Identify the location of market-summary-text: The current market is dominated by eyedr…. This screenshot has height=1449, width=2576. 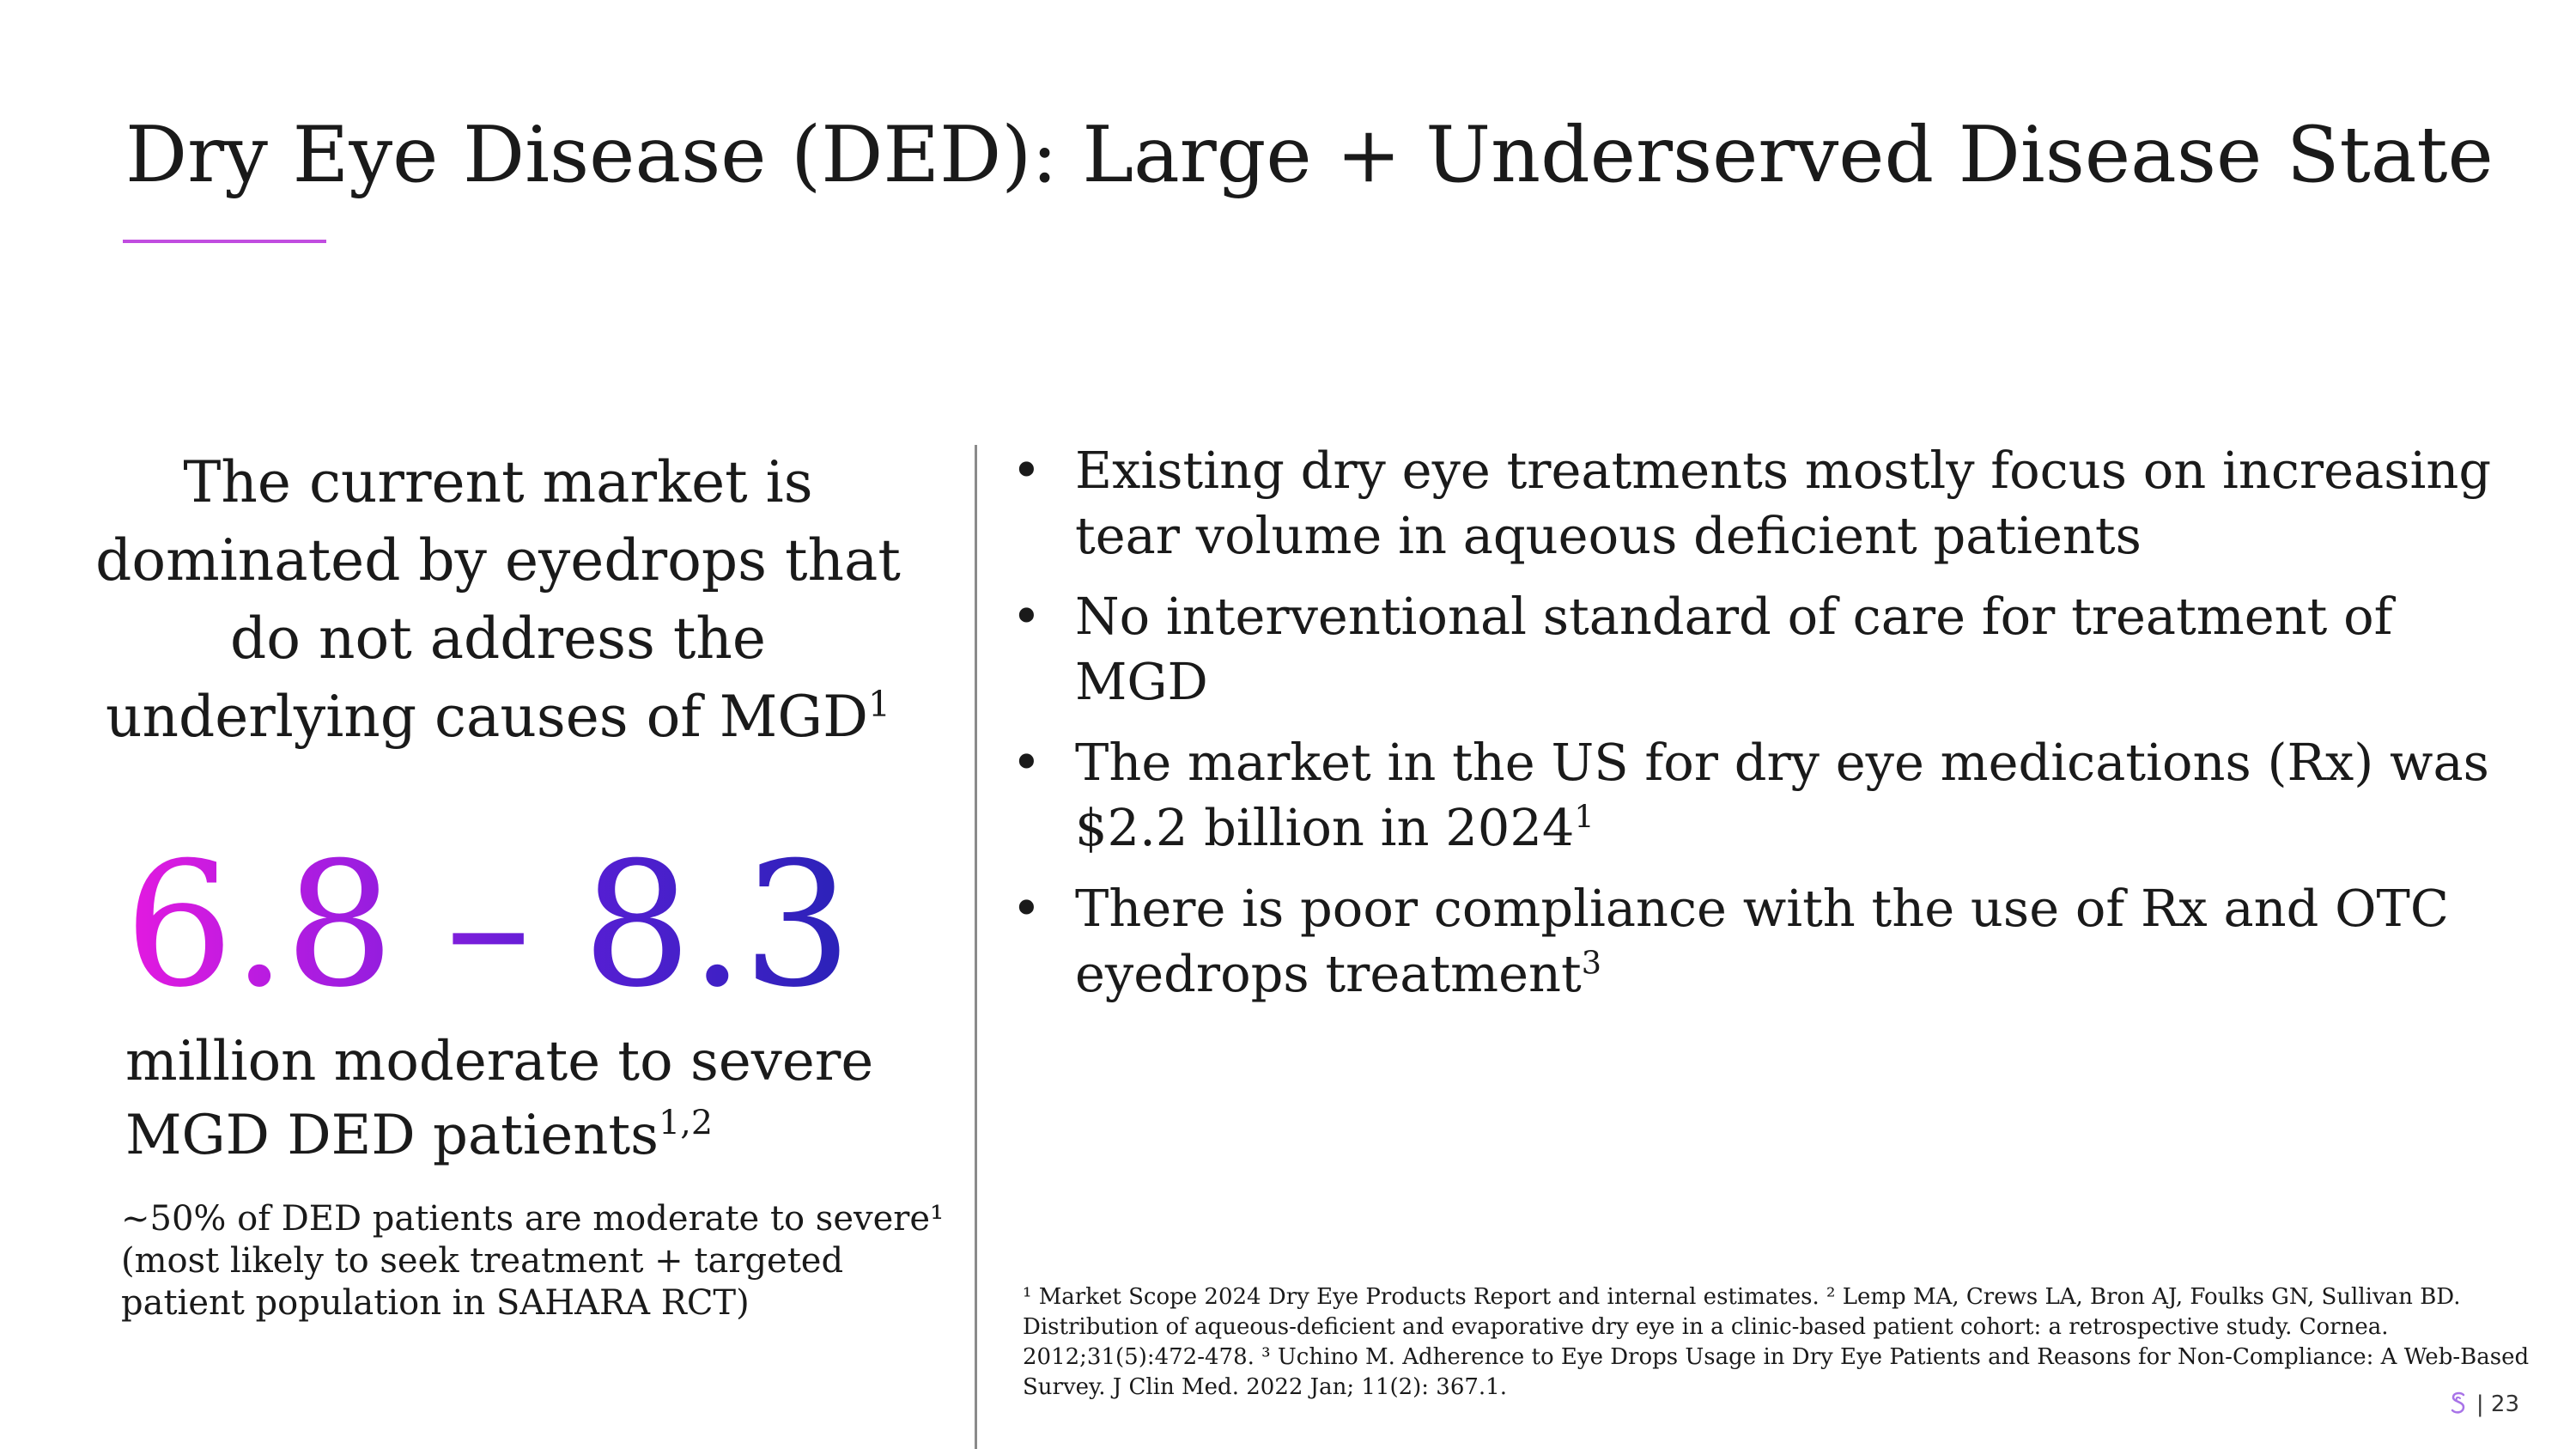
(498, 599).